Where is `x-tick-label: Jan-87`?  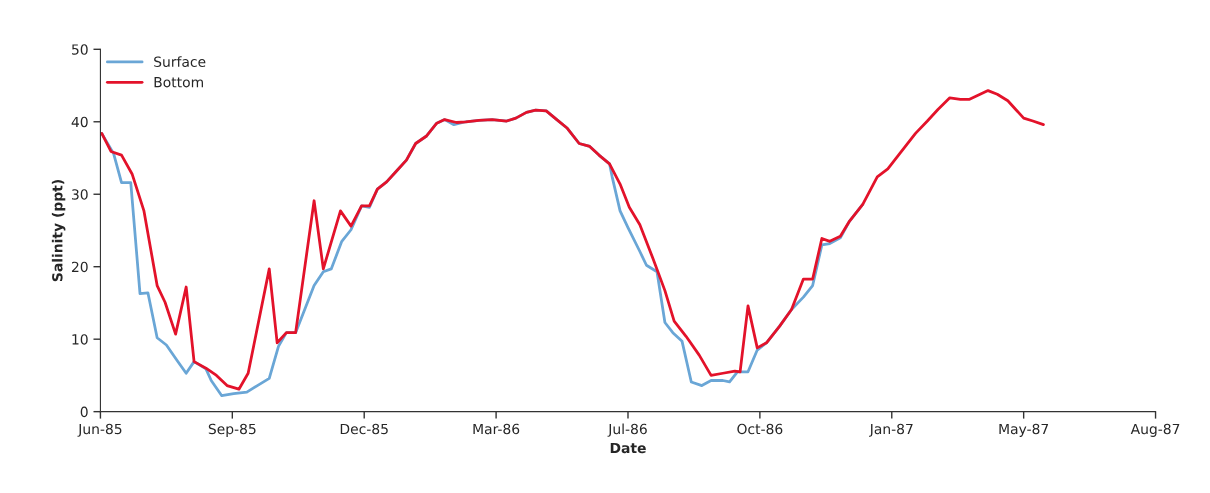
x-tick-label: Jan-87 is located at coordinates (891, 430).